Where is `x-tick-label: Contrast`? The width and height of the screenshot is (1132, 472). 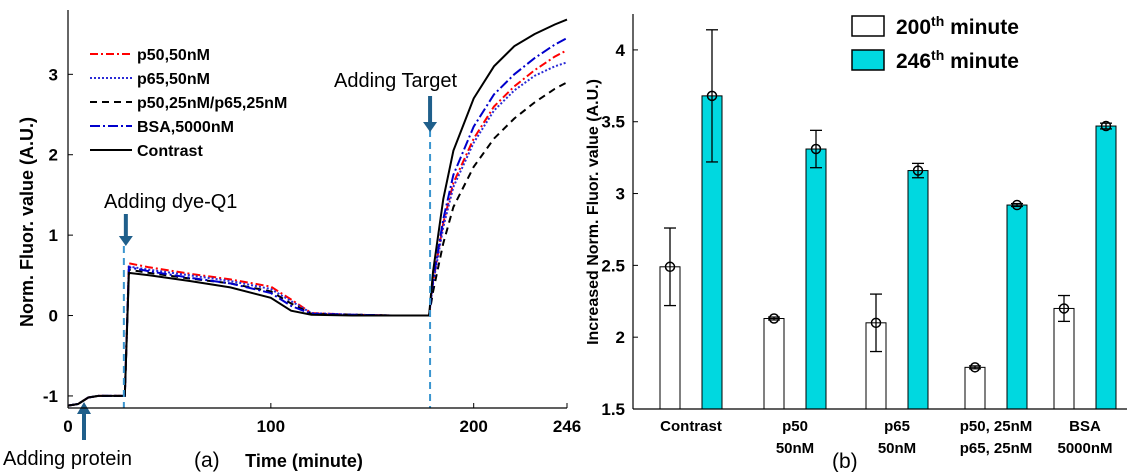
x-tick-label: Contrast is located at coordinates (691, 426).